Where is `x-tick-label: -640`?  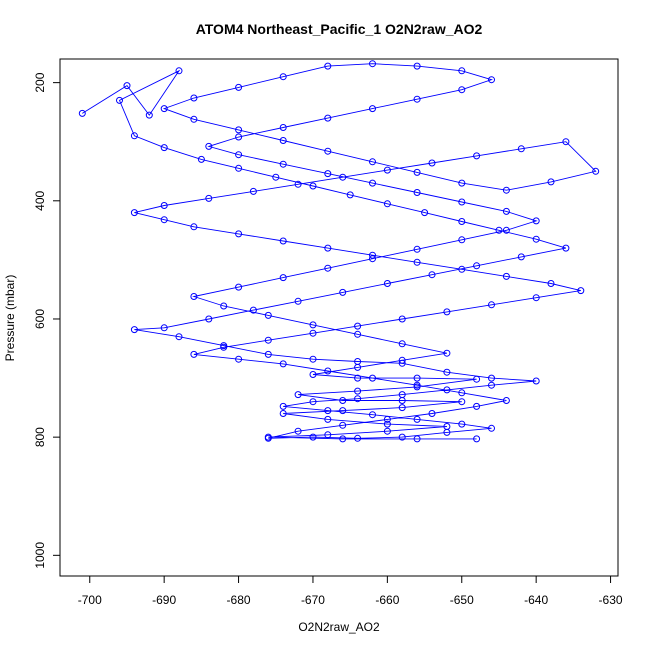 x-tick-label: -640 is located at coordinates (536, 600).